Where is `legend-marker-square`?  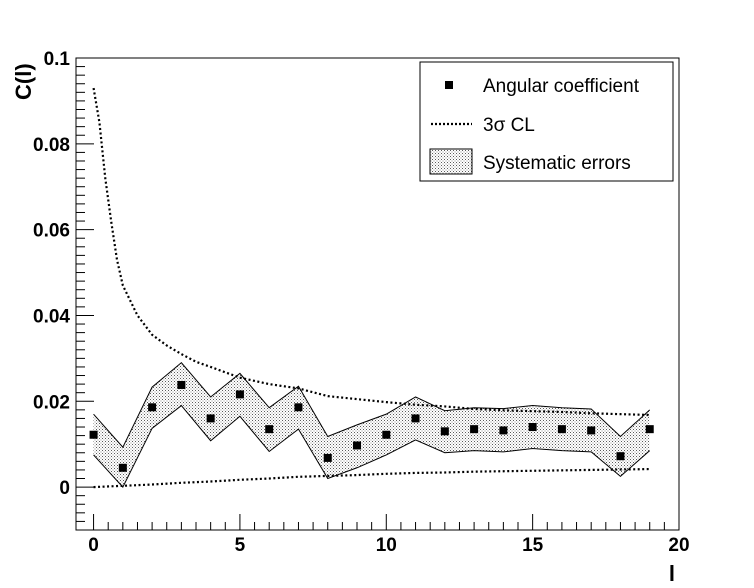
legend-marker-square is located at coordinates (449, 85).